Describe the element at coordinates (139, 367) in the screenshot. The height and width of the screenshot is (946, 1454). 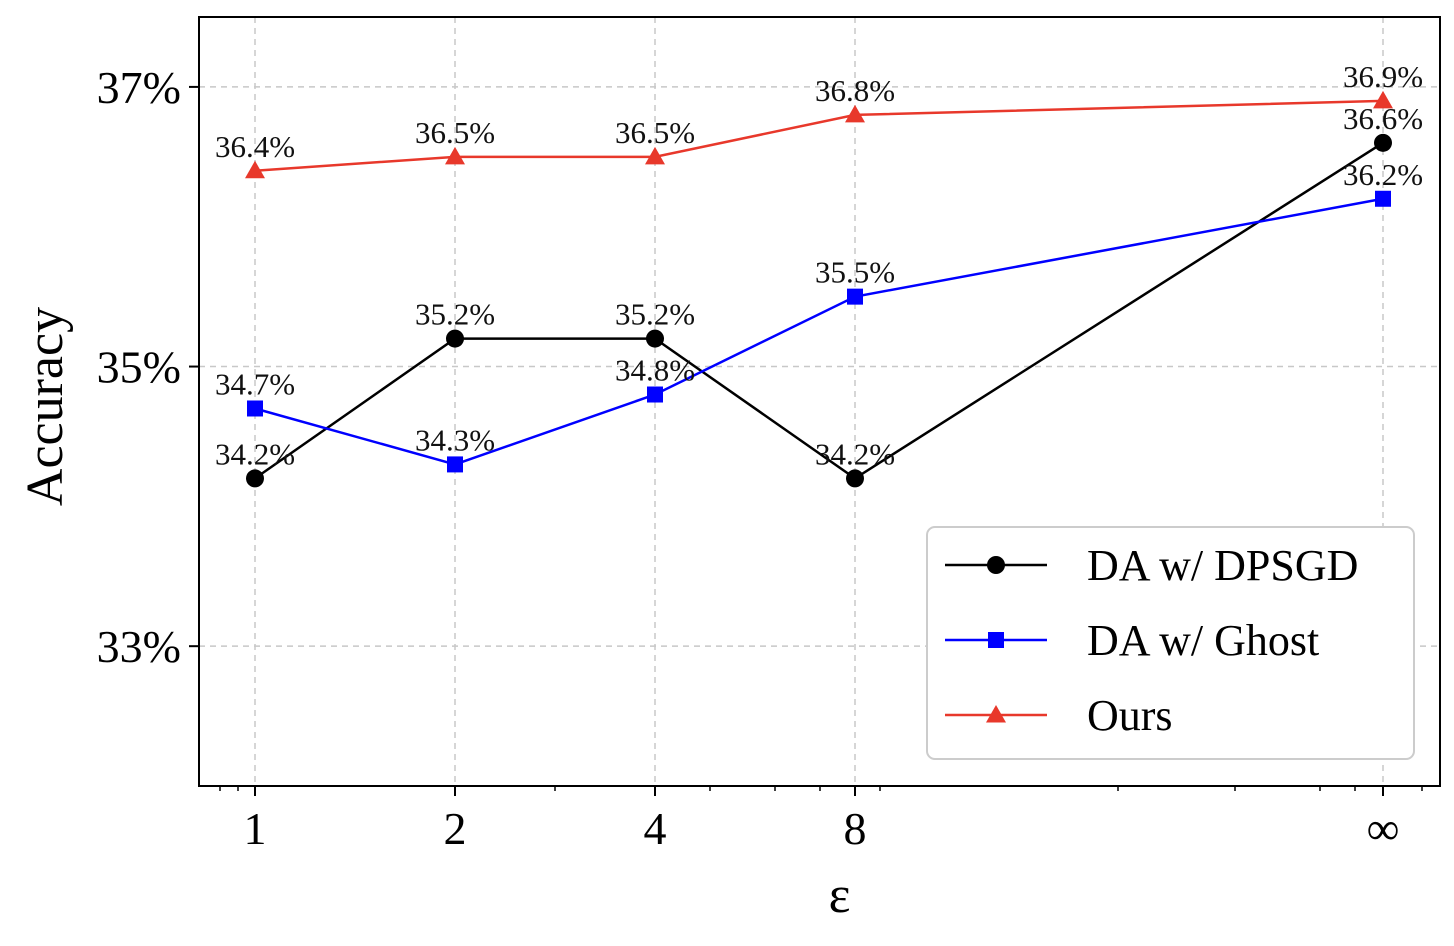
I see `y-tick-label: 35%` at that location.